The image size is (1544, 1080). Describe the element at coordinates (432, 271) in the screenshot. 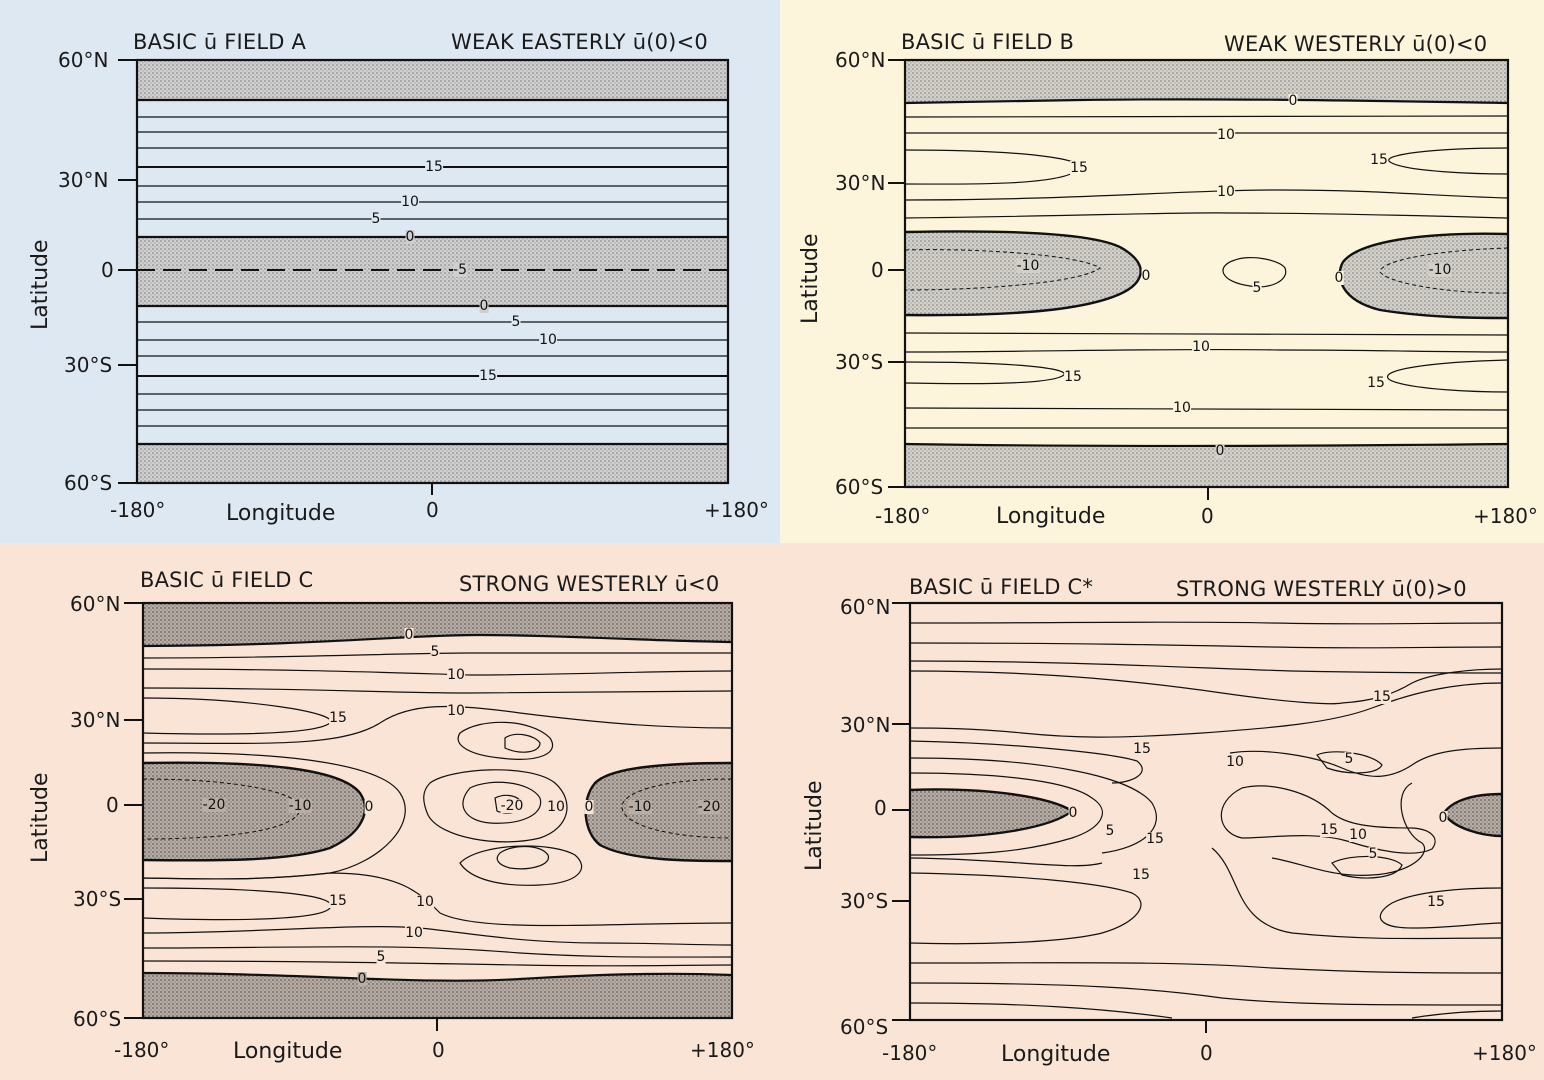

I see `shaded-region-equator` at that location.